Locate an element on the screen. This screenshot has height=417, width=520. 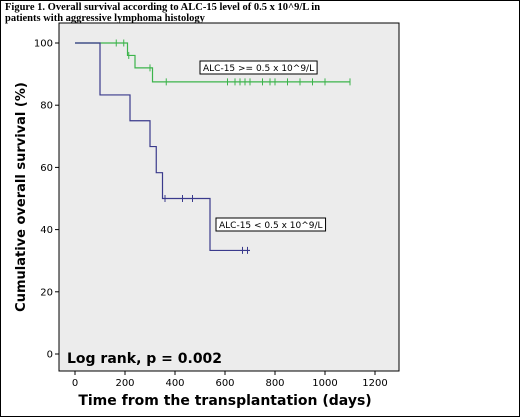
x-tick-label: 600 is located at coordinates (224, 383).